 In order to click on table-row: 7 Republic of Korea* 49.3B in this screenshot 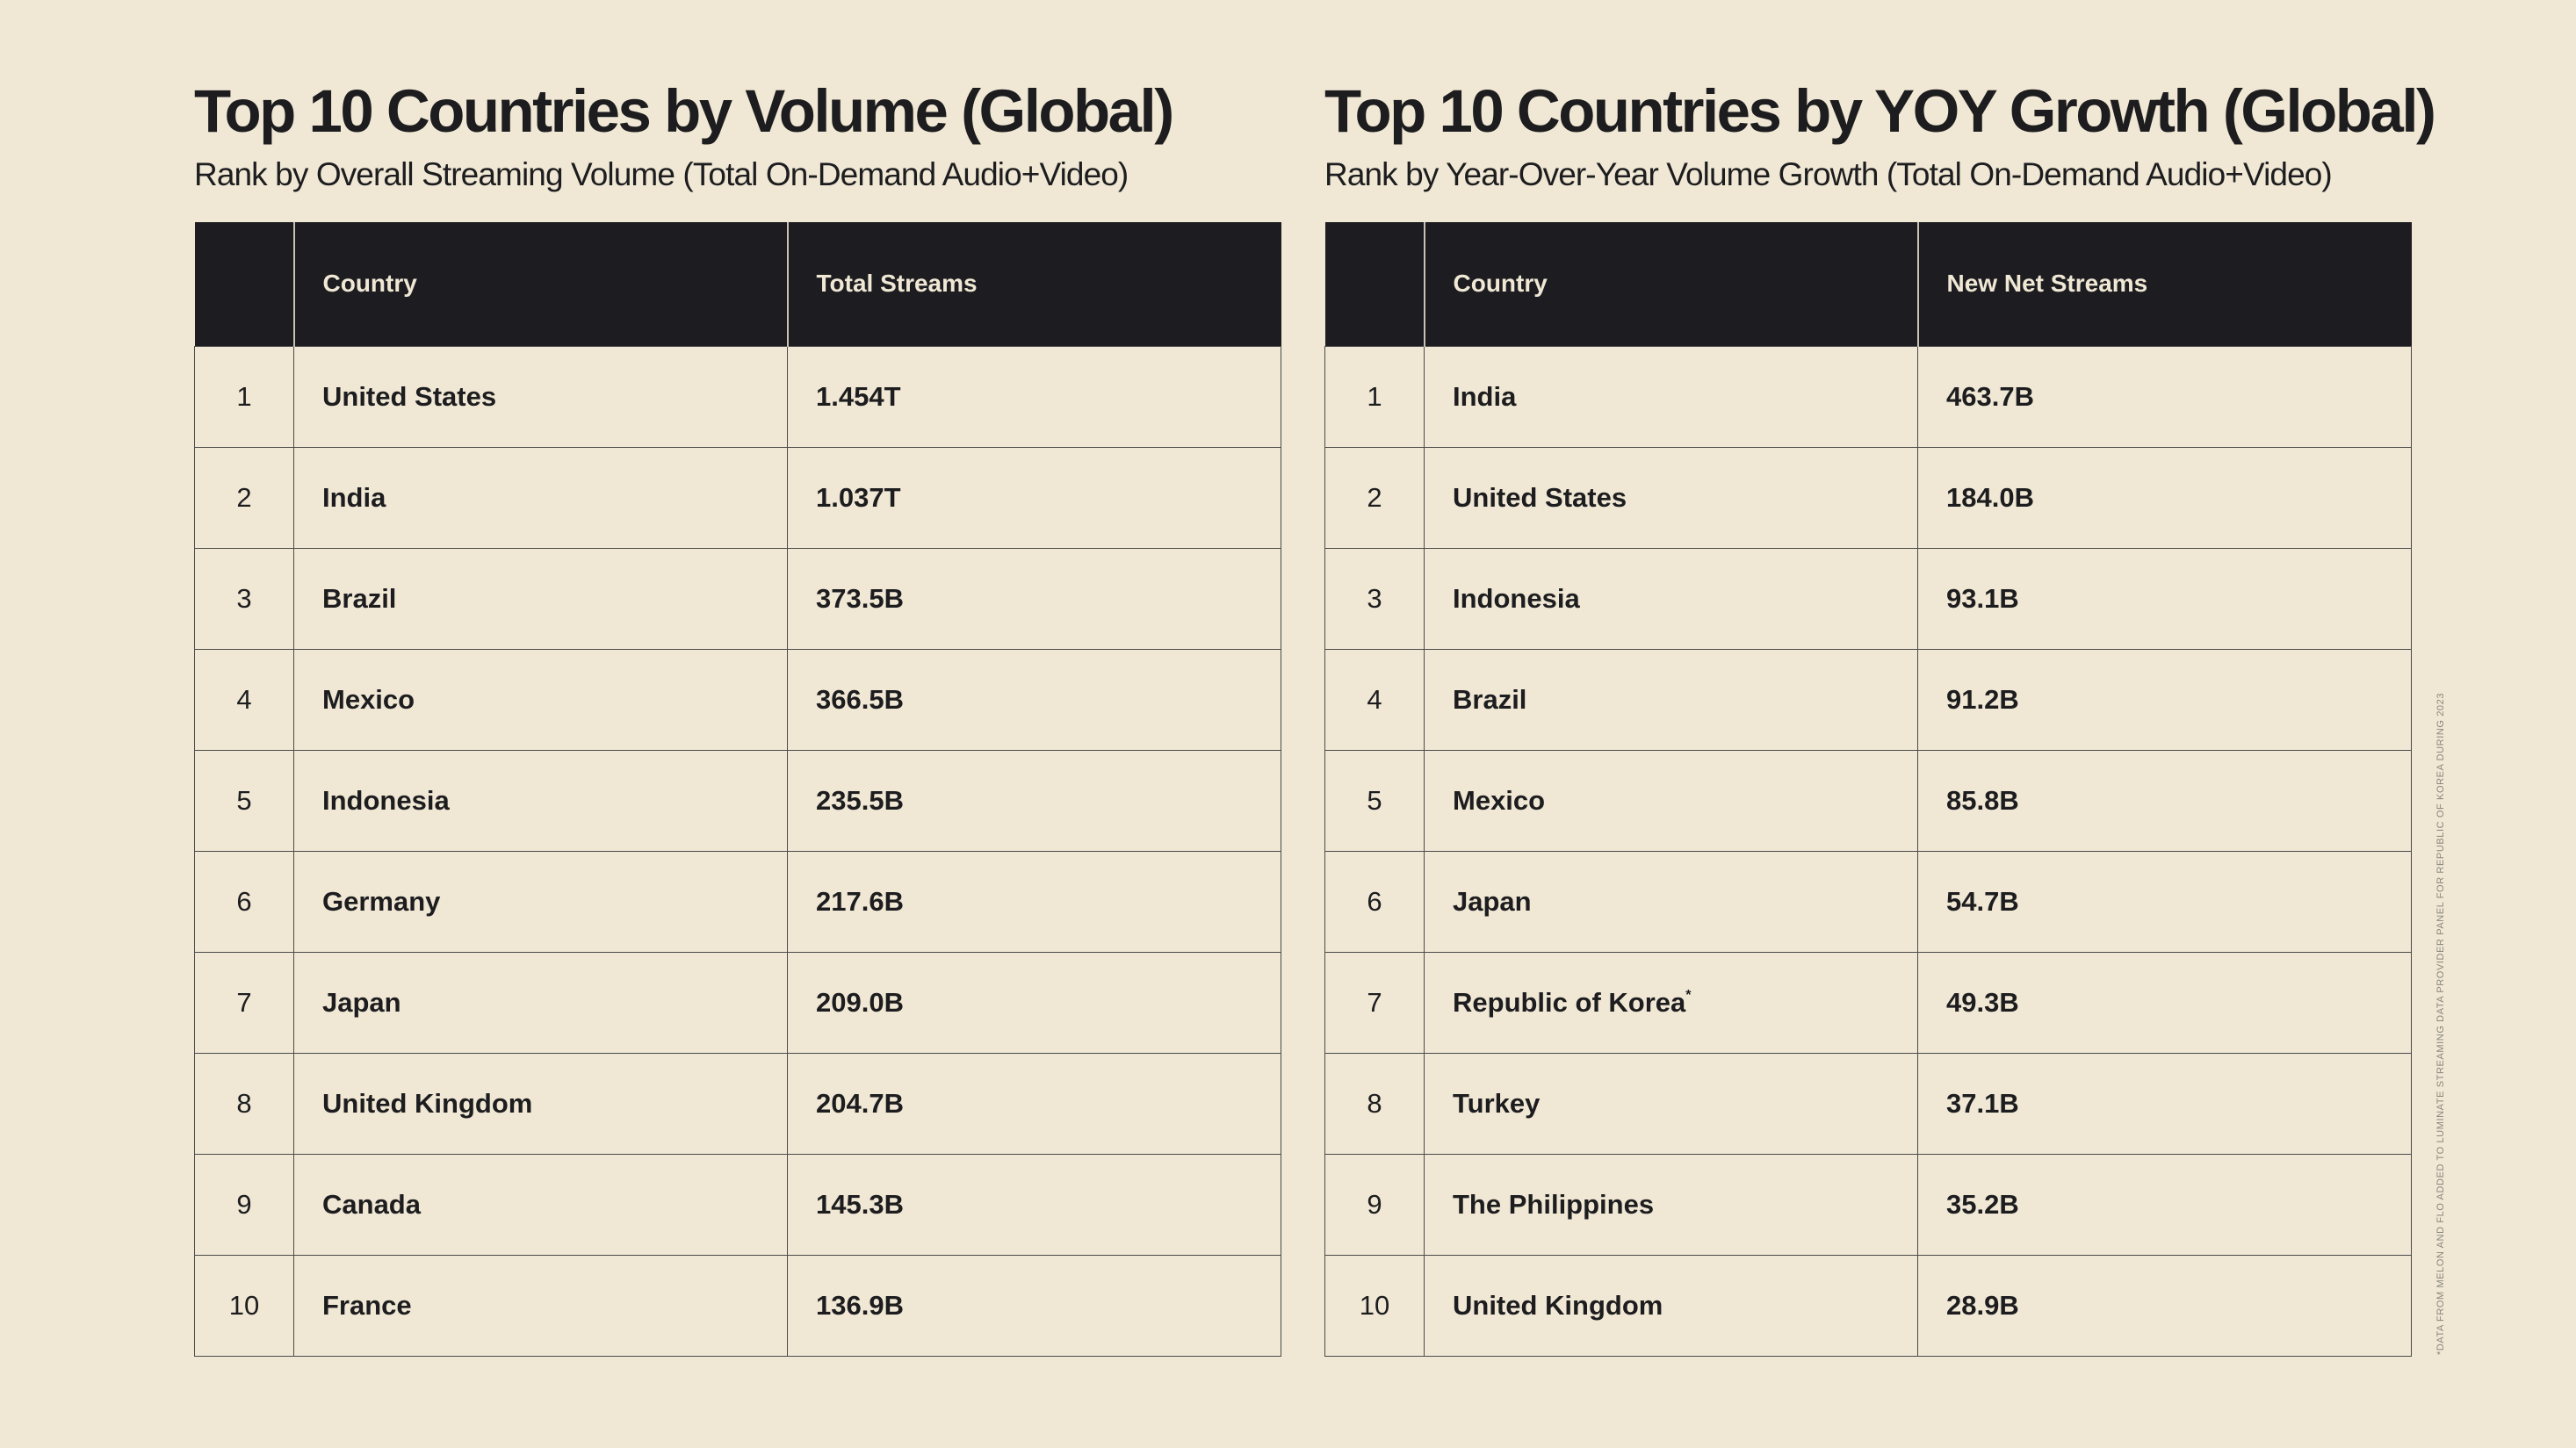, I will do `click(1868, 1002)`.